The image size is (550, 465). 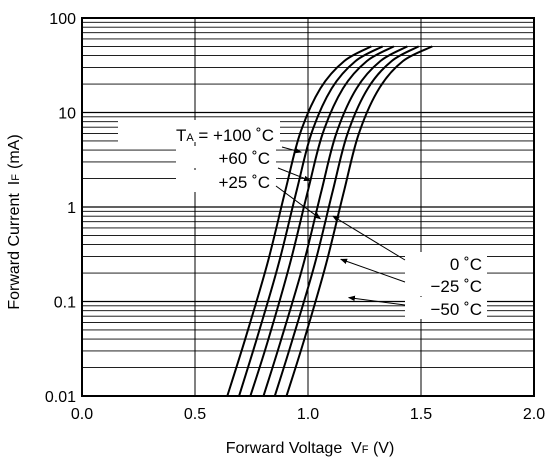 What do you see at coordinates (457, 286) in the screenshot?
I see `temperature-label: −25 ˚C` at bounding box center [457, 286].